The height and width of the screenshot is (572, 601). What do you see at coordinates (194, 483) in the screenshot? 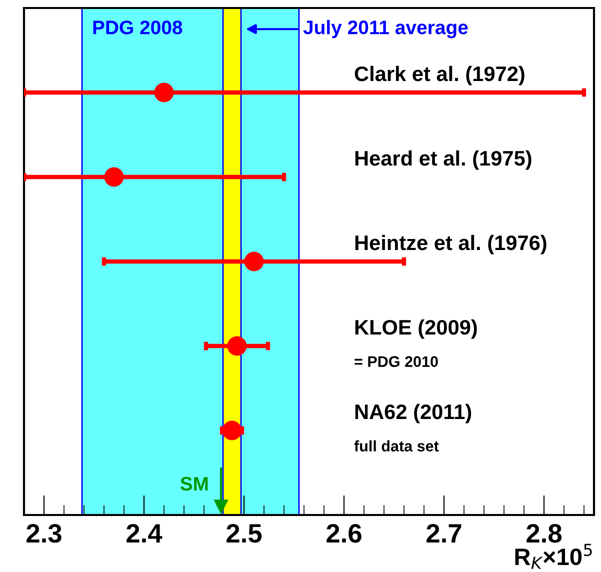
I see `ref-line-label: SM` at bounding box center [194, 483].